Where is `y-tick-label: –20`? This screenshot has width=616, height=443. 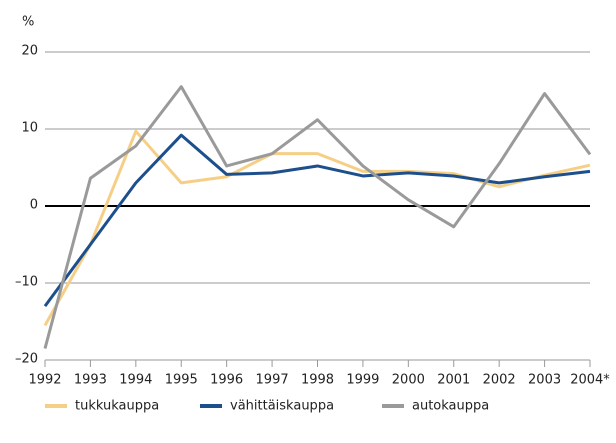
y-tick-label: –20 is located at coordinates (26, 359).